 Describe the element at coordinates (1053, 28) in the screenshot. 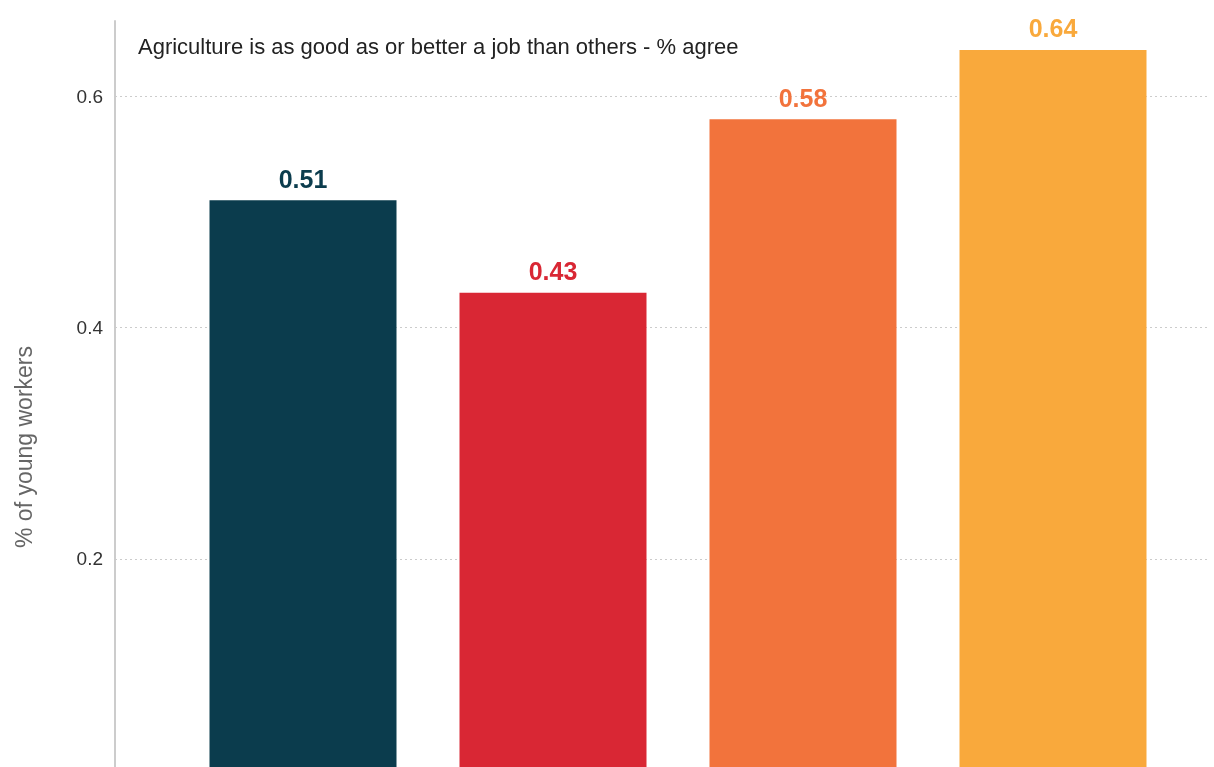

I see `data-label: 0.64` at that location.